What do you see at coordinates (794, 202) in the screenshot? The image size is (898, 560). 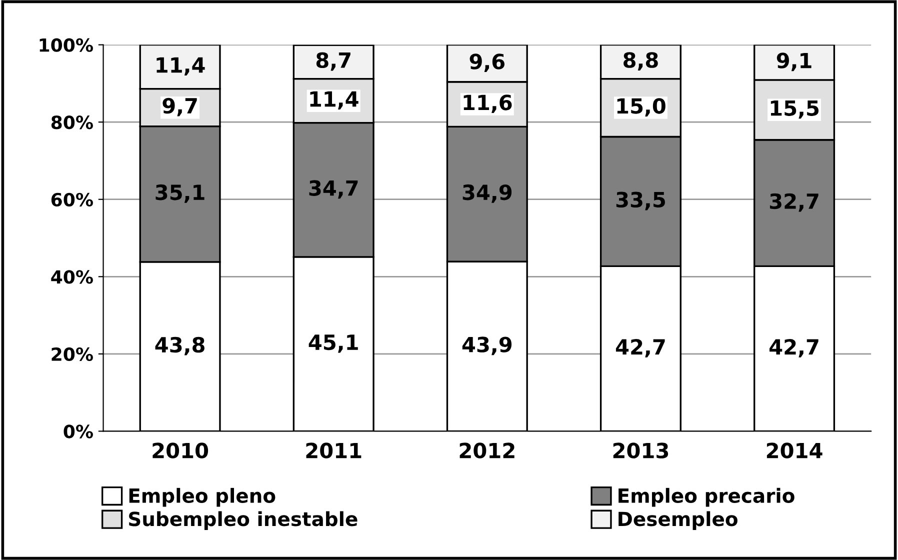 I see `data-label: 32,7` at bounding box center [794, 202].